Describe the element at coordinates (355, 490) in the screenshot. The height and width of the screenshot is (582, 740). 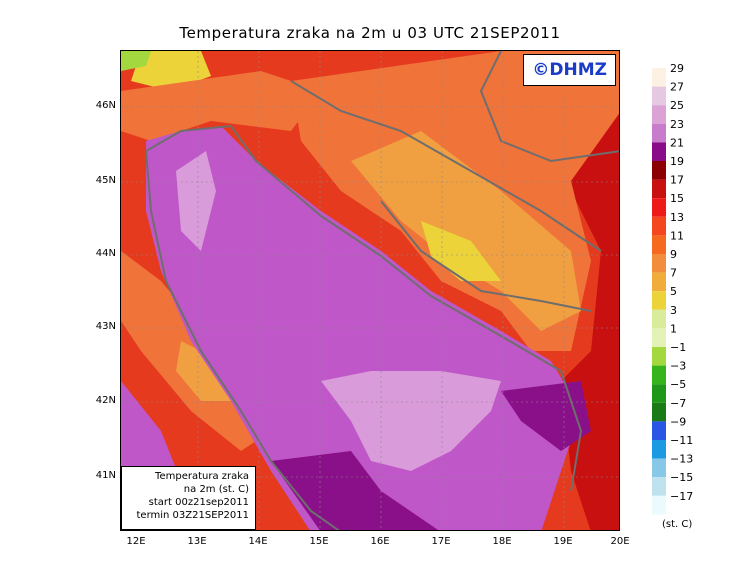
I see `sea-coastal-dark` at that location.